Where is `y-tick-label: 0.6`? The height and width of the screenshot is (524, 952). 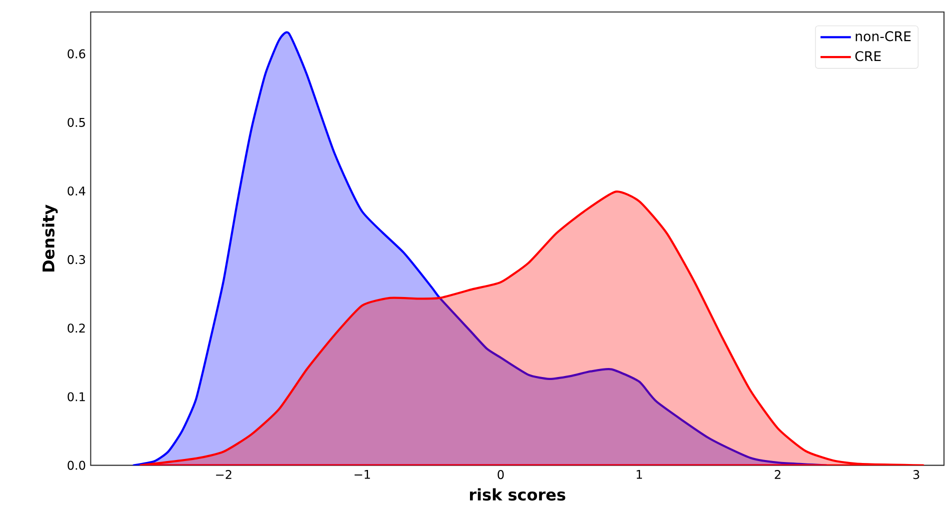 y-tick-label: 0.6 is located at coordinates (77, 53).